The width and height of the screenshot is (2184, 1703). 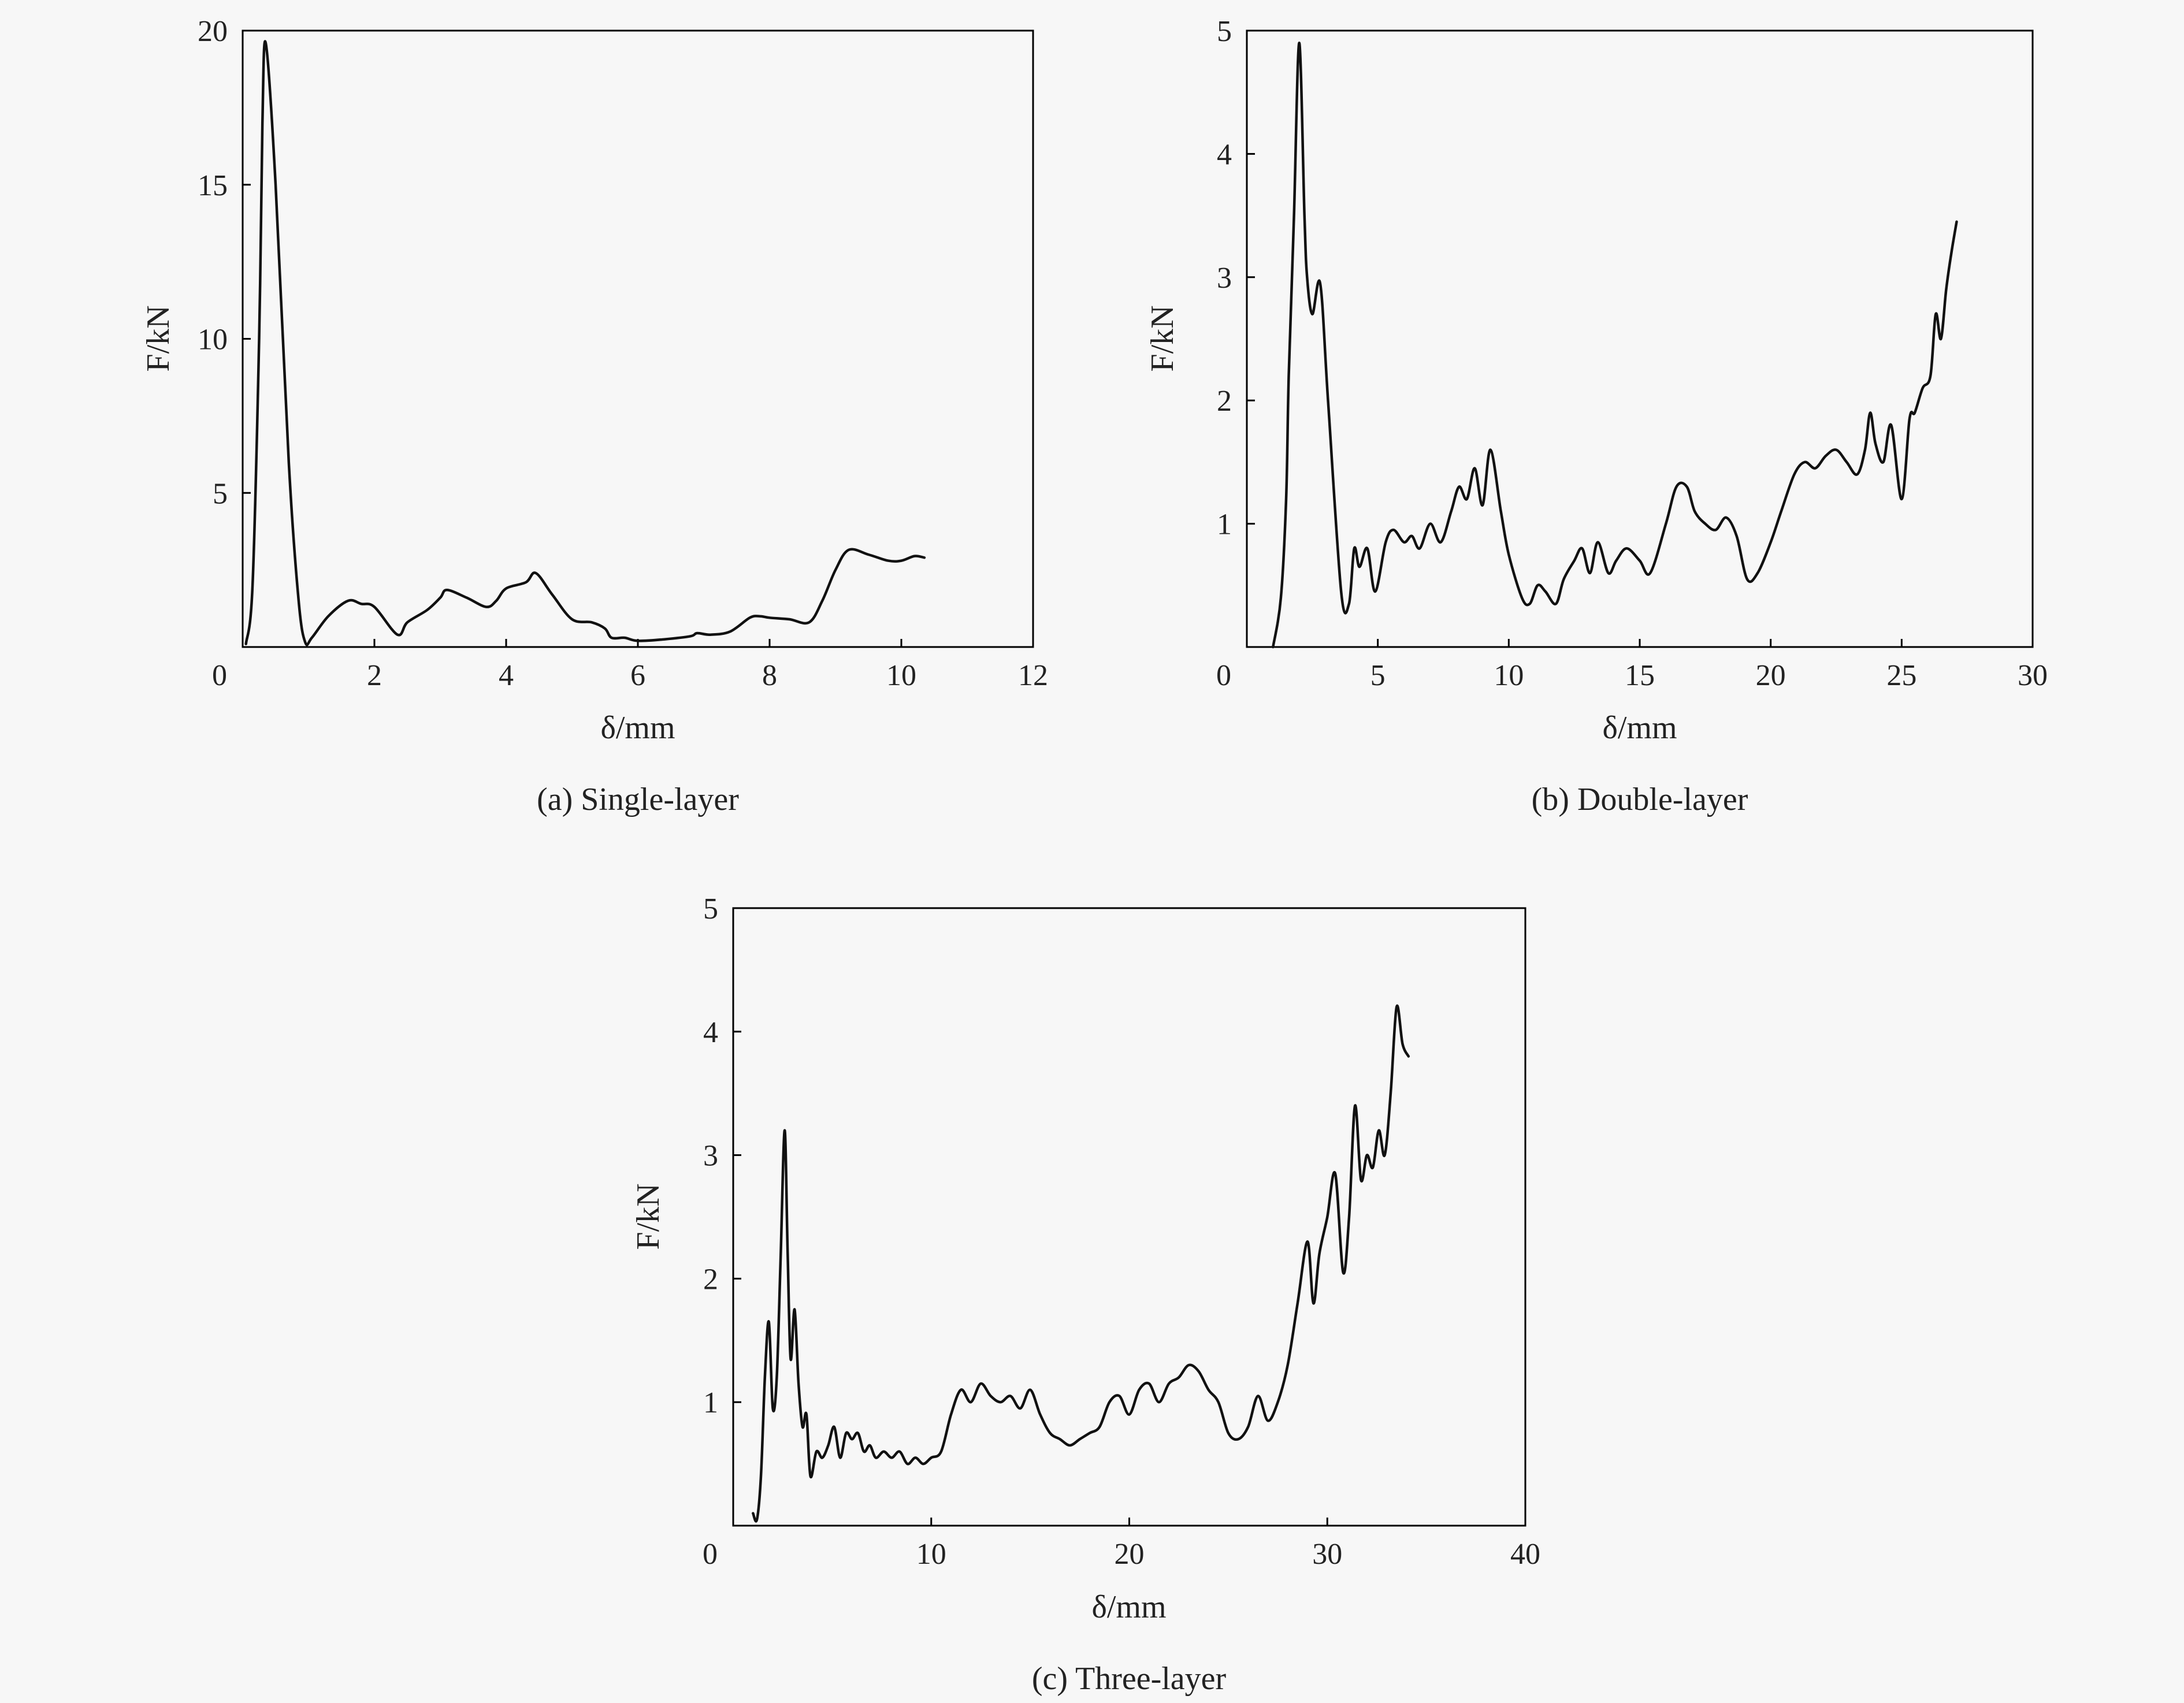 What do you see at coordinates (213, 32) in the screenshot?
I see `y-tick-label: 20` at bounding box center [213, 32].